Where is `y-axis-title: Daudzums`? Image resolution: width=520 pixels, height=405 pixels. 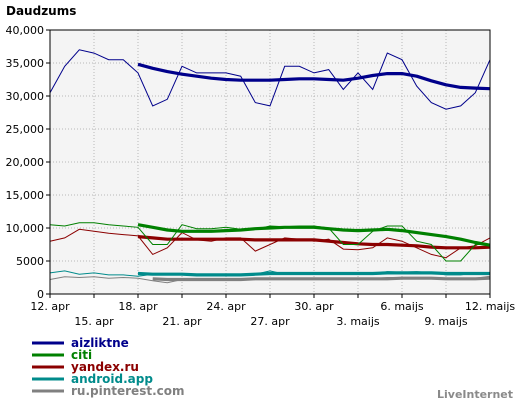
y-axis-title: Daudzums is located at coordinates (41, 11).